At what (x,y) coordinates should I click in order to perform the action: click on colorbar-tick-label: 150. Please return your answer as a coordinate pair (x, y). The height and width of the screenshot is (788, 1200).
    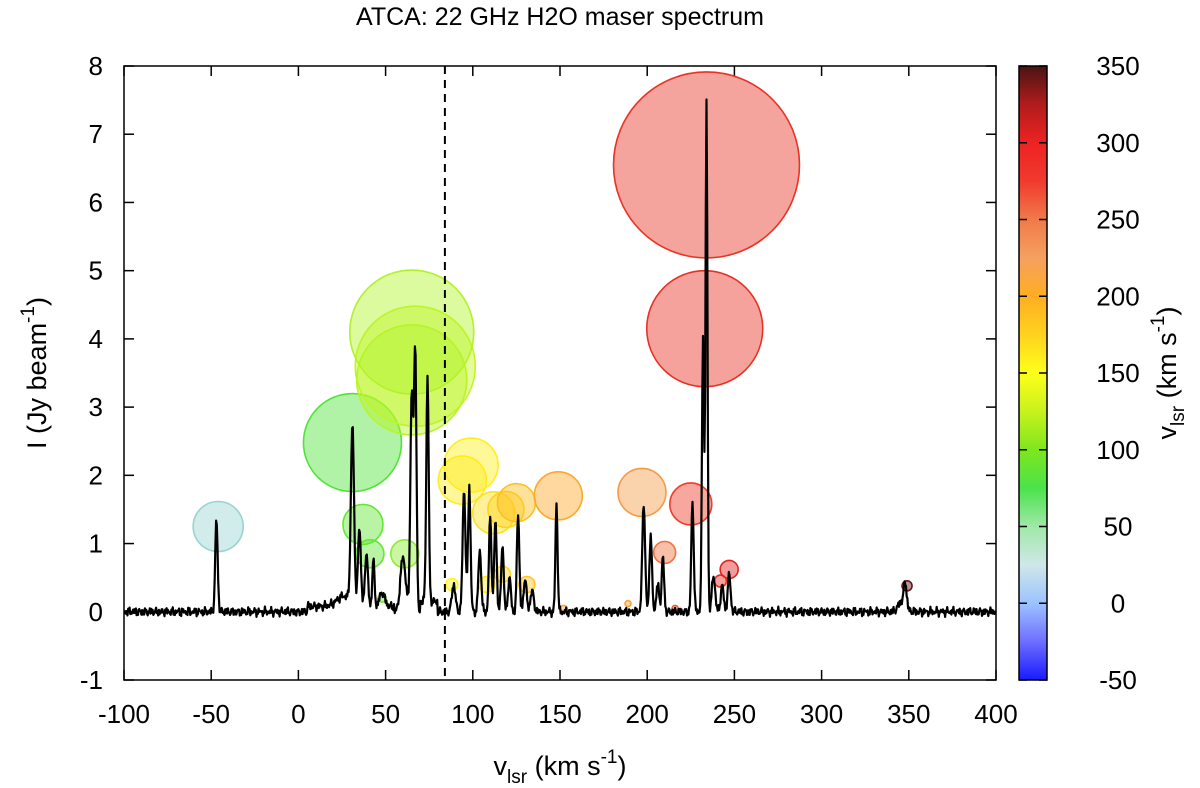
    Looking at the image, I should click on (1117, 373).